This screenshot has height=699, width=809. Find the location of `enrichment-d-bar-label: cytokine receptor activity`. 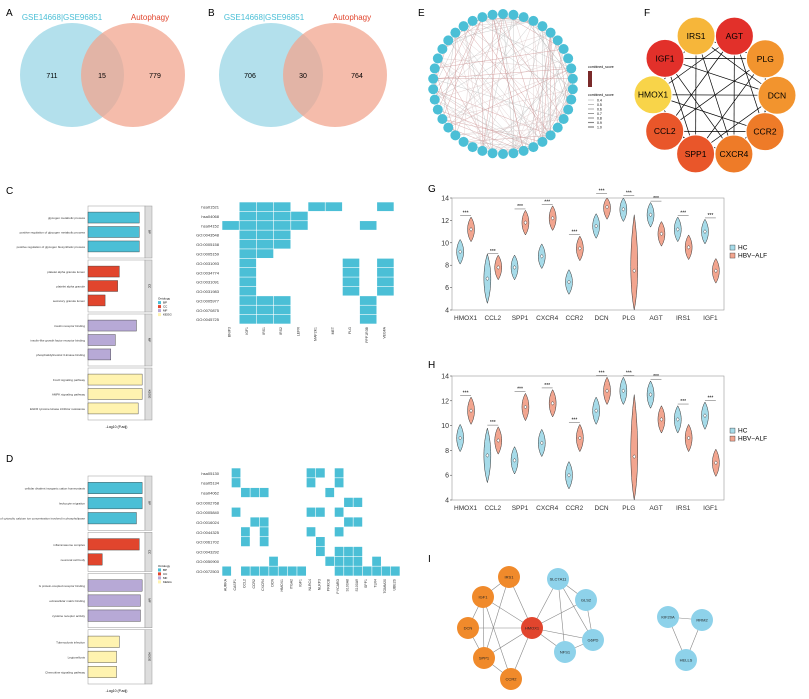

enrichment-d-bar-label: cytokine receptor activity is located at coordinates (68, 616).